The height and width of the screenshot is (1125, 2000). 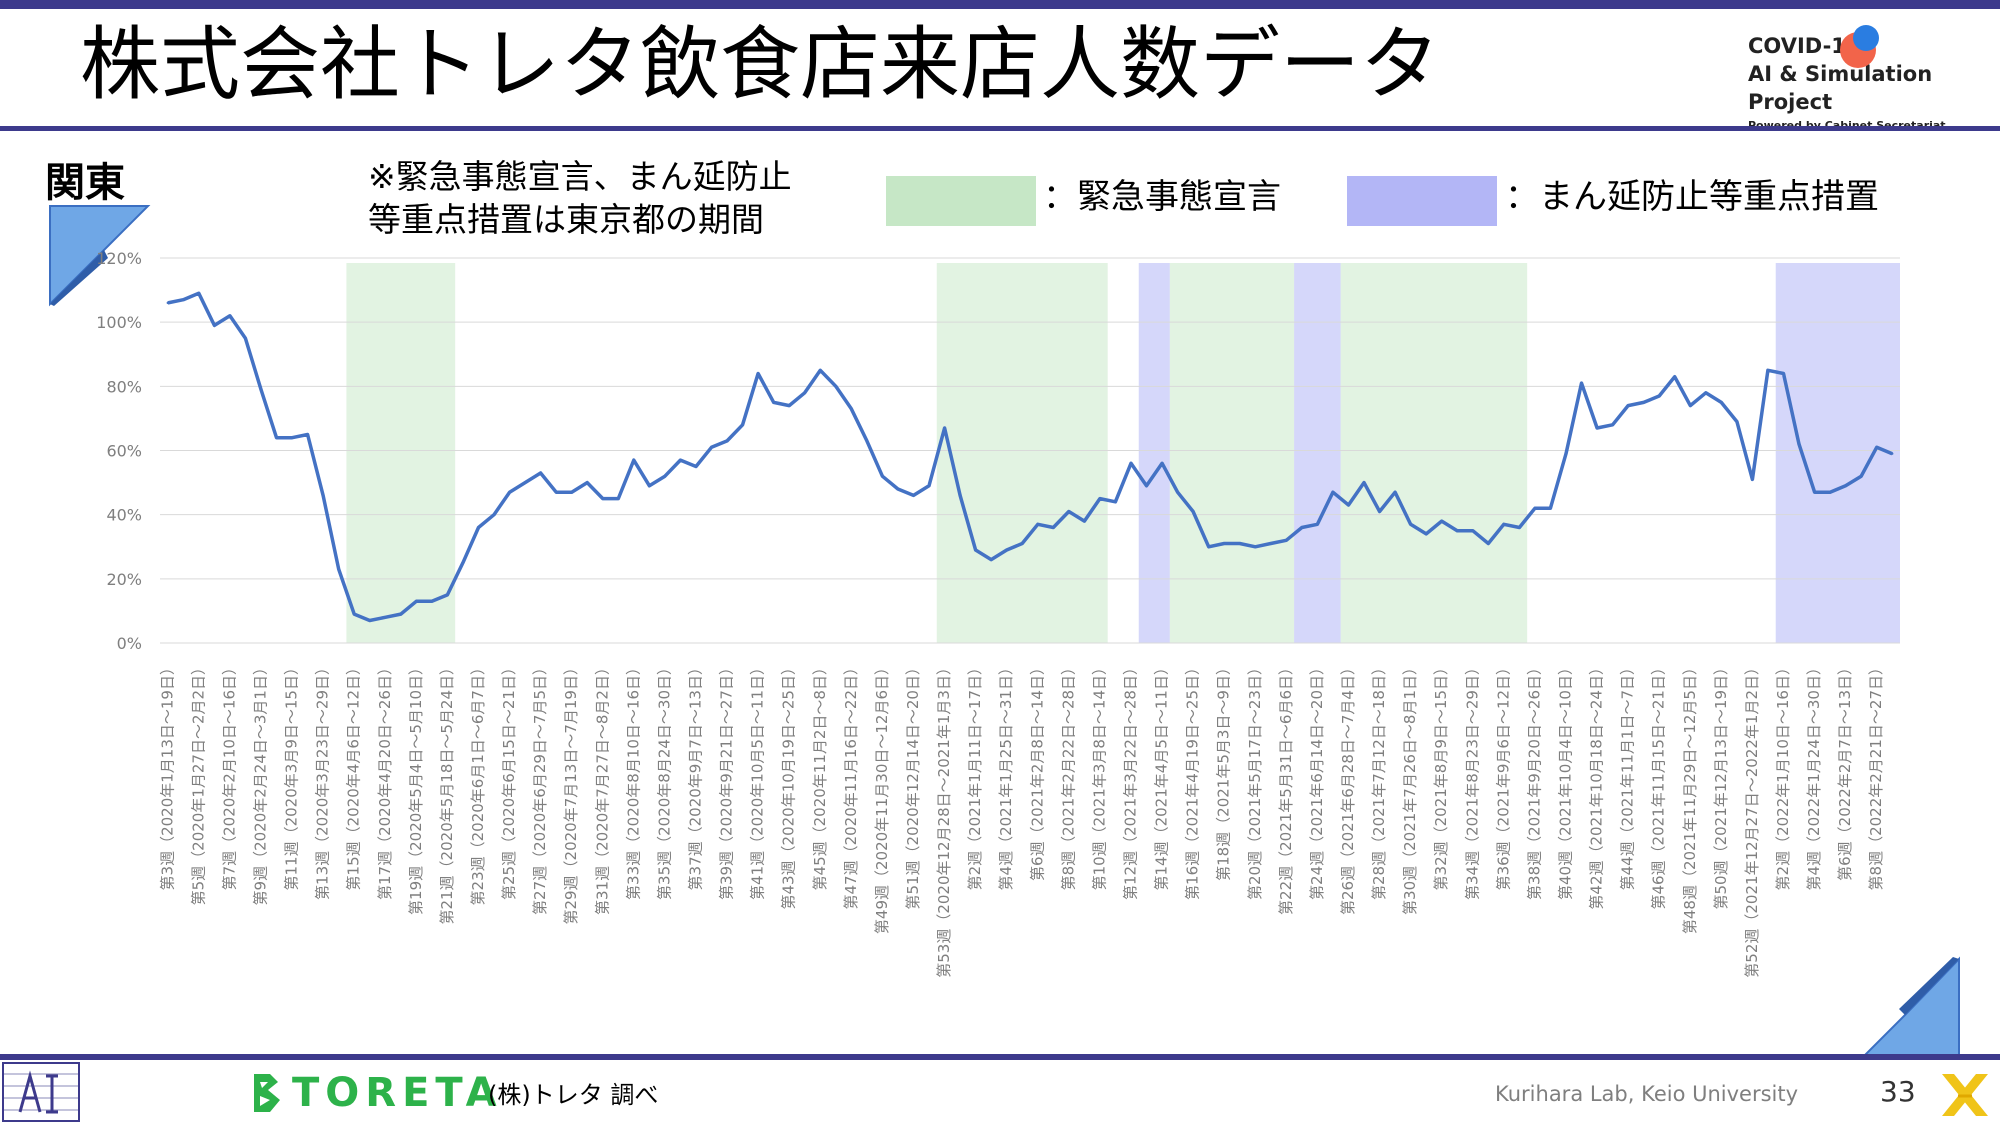 I want to click on x-tick-label: 第37週（2020年9月7日～13日）, so click(x=696, y=775).